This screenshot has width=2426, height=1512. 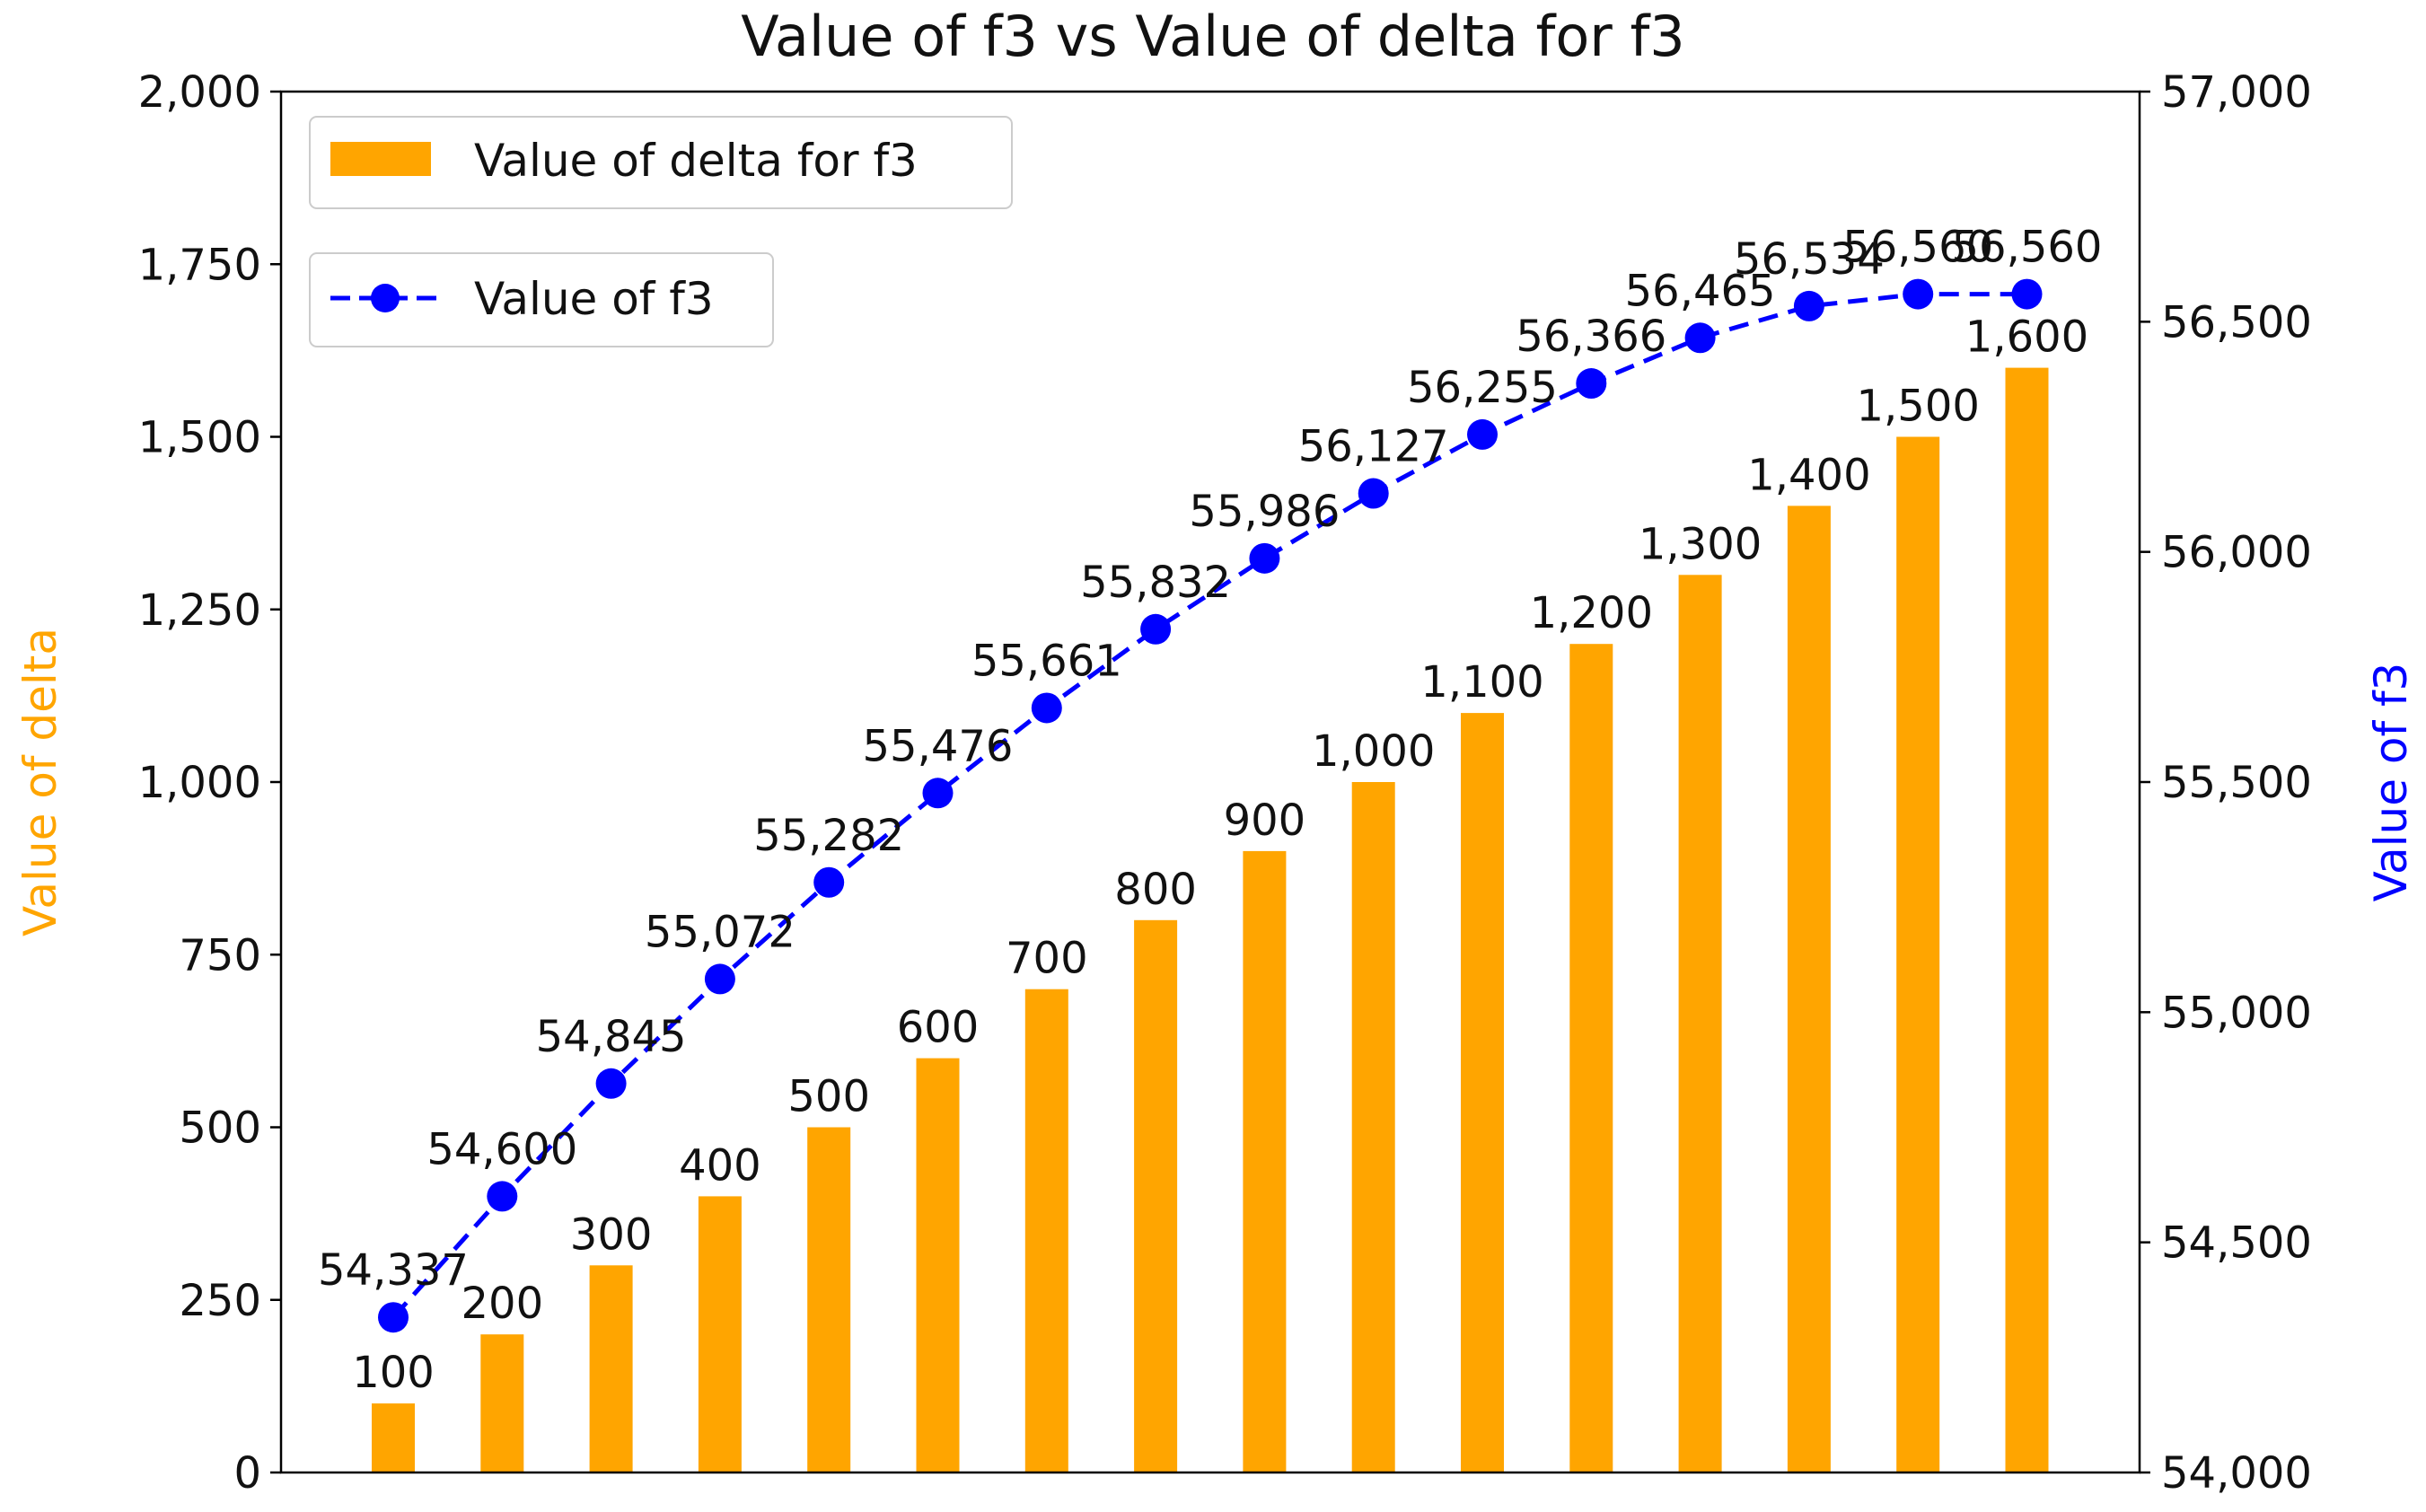 I want to click on f3-point-label: 55,986, so click(x=1264, y=512).